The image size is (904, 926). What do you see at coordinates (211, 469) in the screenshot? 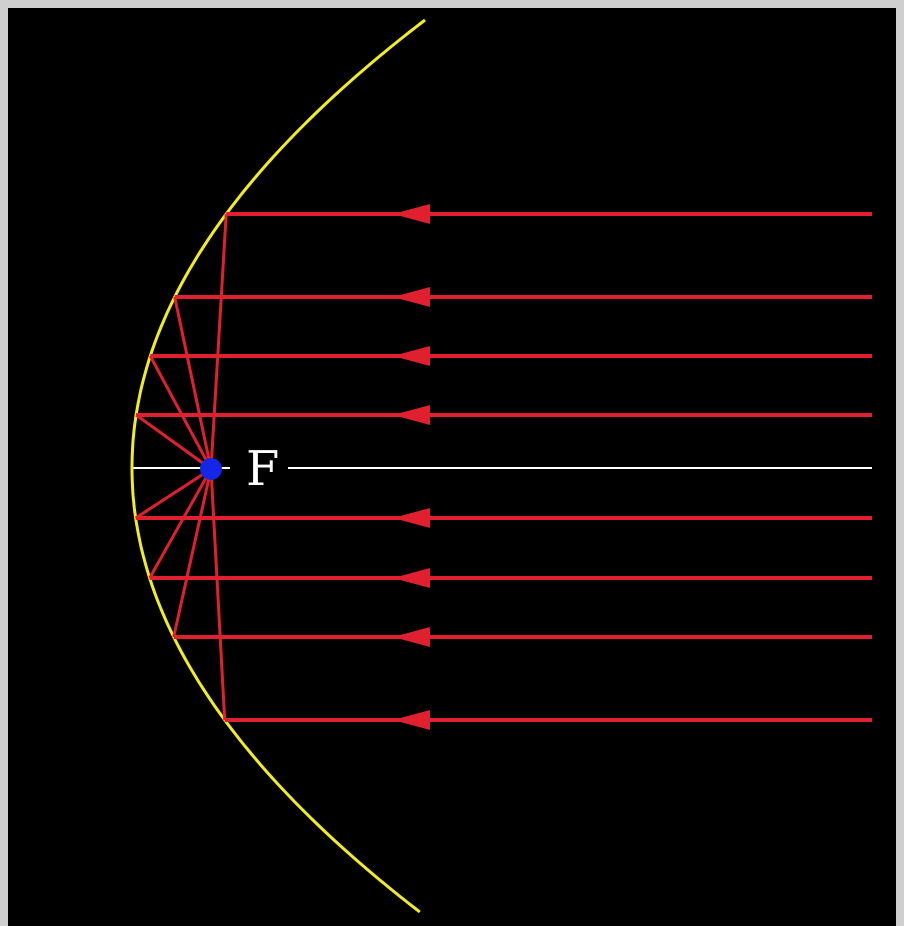
I see `focus-dot-icon` at bounding box center [211, 469].